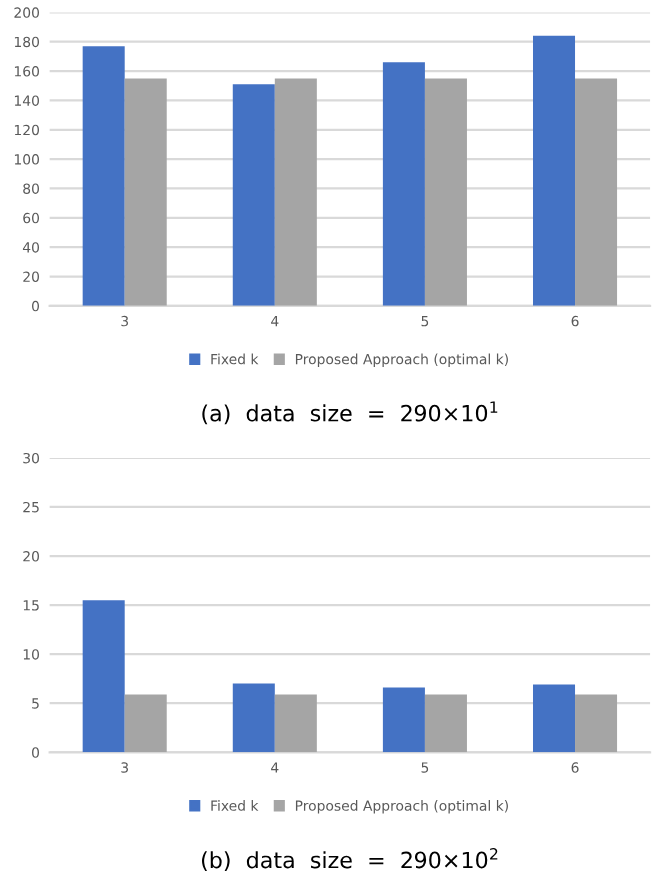 This screenshot has height=884, width=662. Describe the element at coordinates (350, 413) in the screenshot. I see `text: (a) data size = 290×10$^{1}$` at that location.